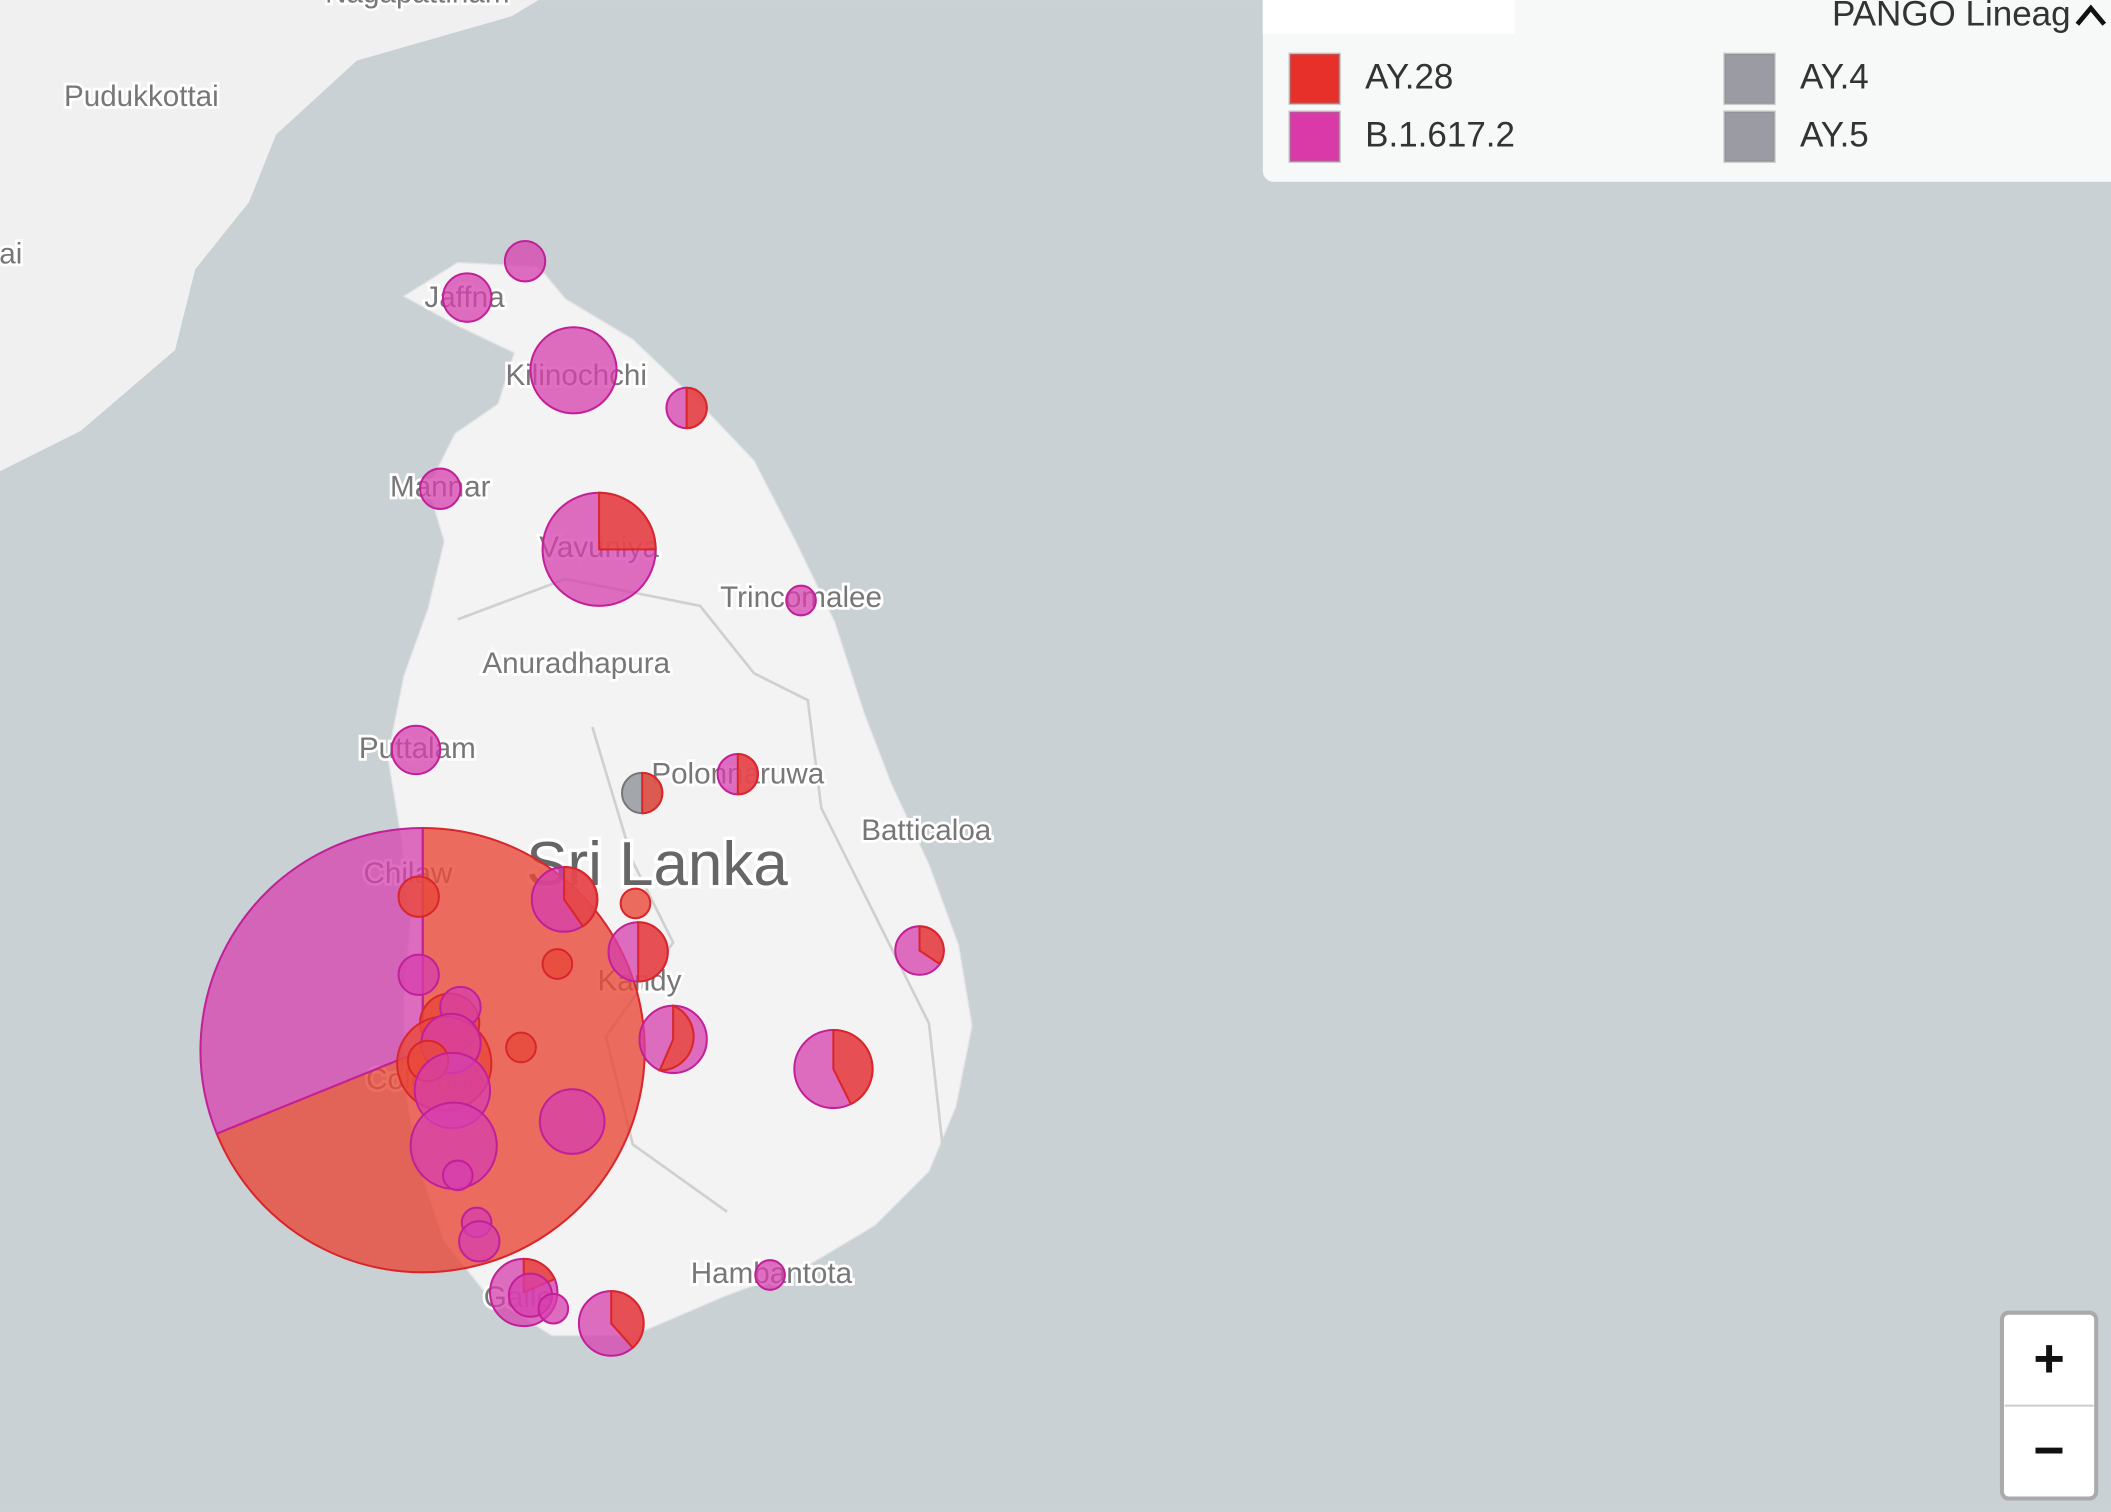 The width and height of the screenshot is (2111, 1512). I want to click on legend-label: AY.4, so click(1834, 77).